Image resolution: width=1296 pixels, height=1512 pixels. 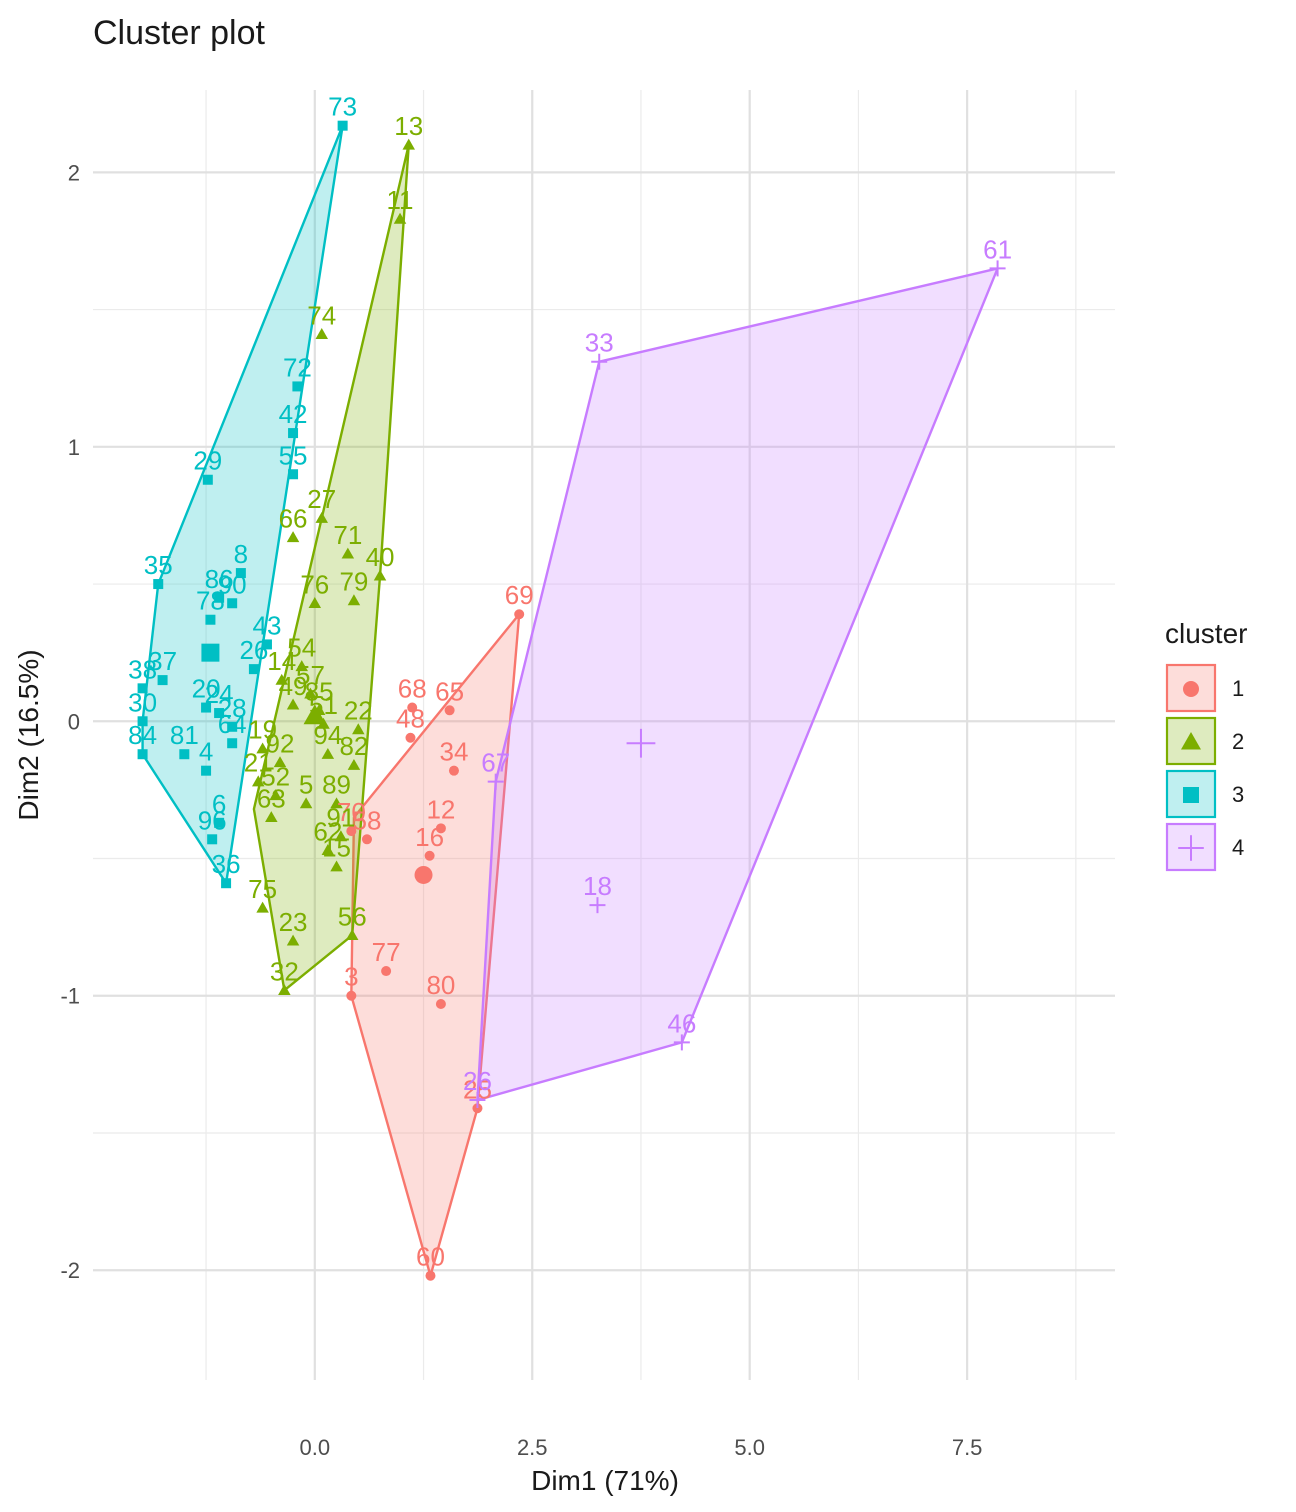 What do you see at coordinates (400, 200) in the screenshot?
I see `point-label: 11` at bounding box center [400, 200].